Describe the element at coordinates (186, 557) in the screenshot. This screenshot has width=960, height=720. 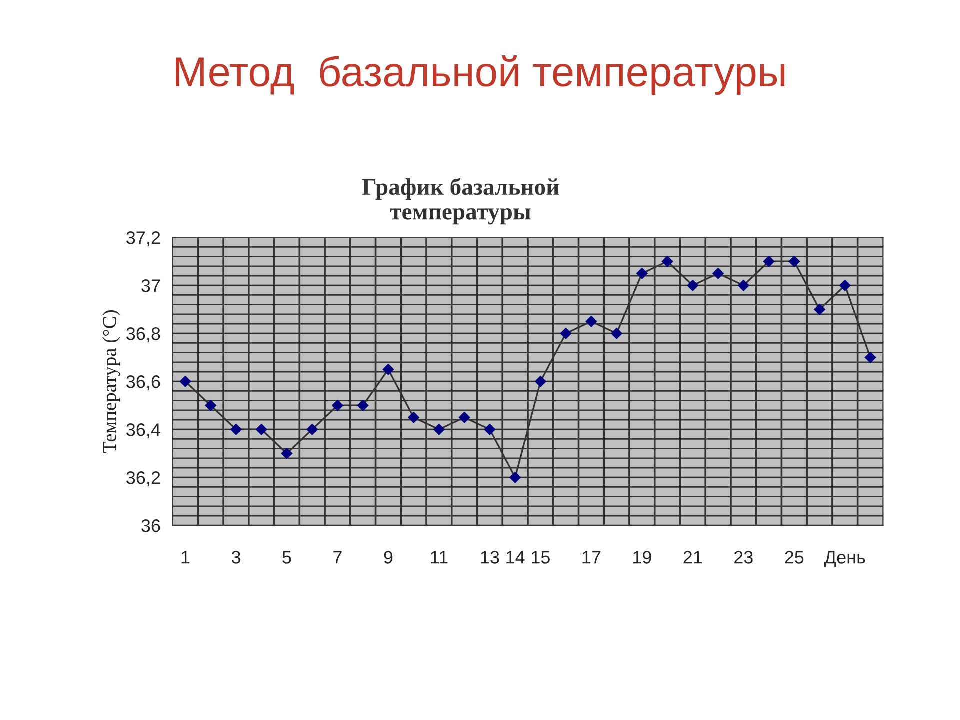
I see `x-tick-label: 1` at that location.